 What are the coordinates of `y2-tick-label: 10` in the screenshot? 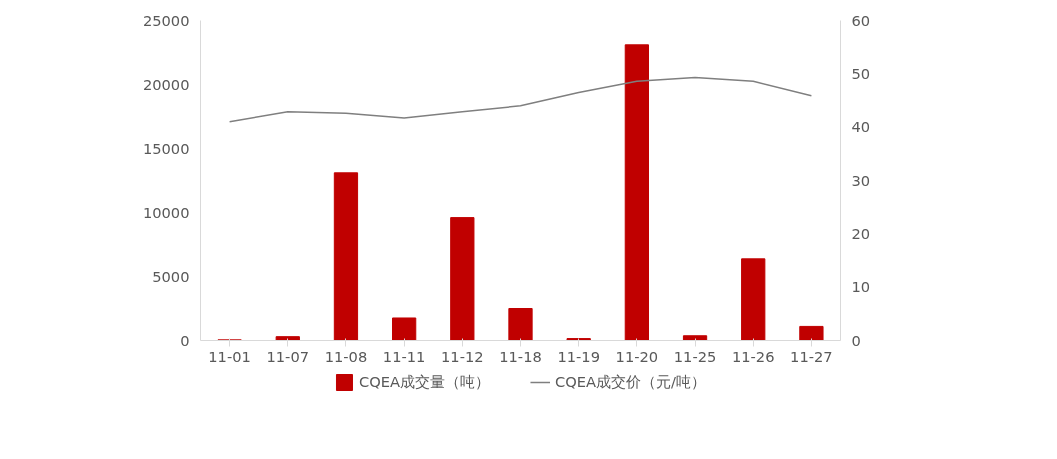 It's located at (861, 287).